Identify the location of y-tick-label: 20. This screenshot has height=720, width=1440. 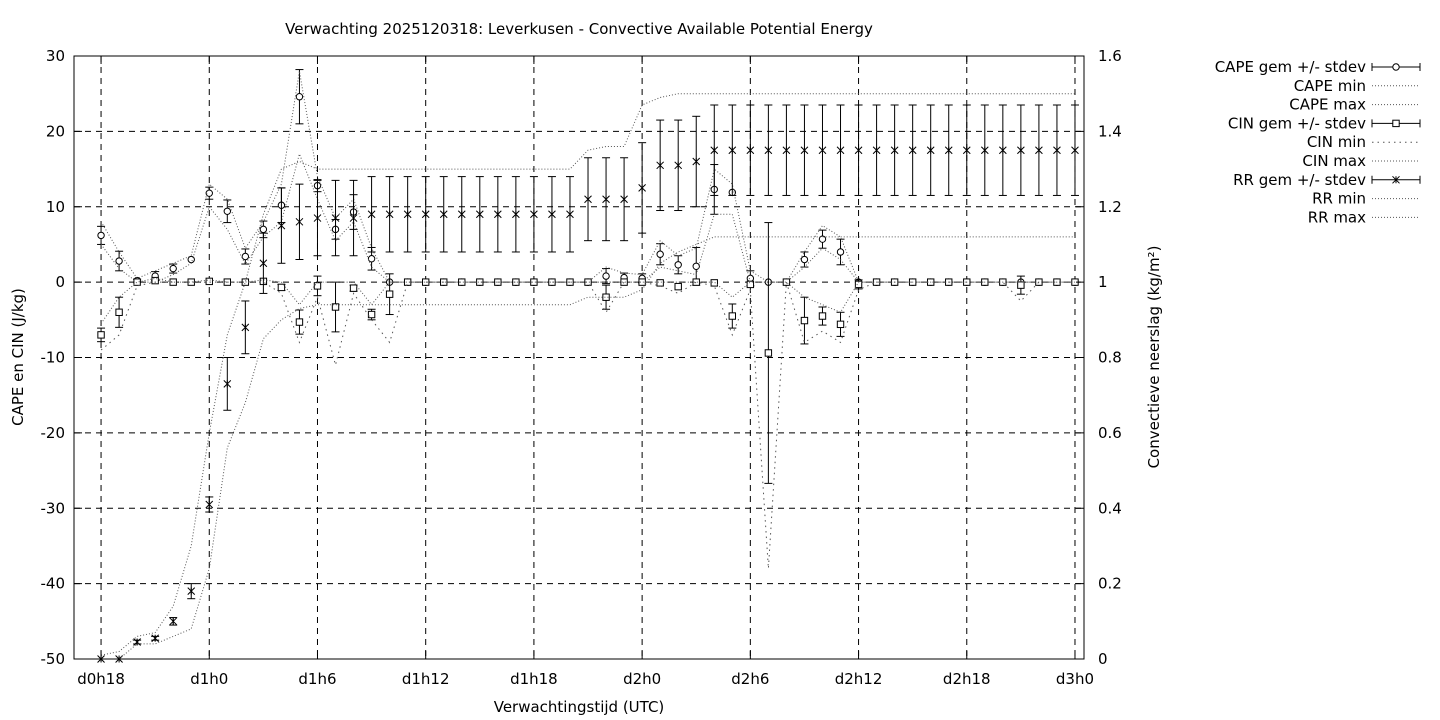
(55, 131).